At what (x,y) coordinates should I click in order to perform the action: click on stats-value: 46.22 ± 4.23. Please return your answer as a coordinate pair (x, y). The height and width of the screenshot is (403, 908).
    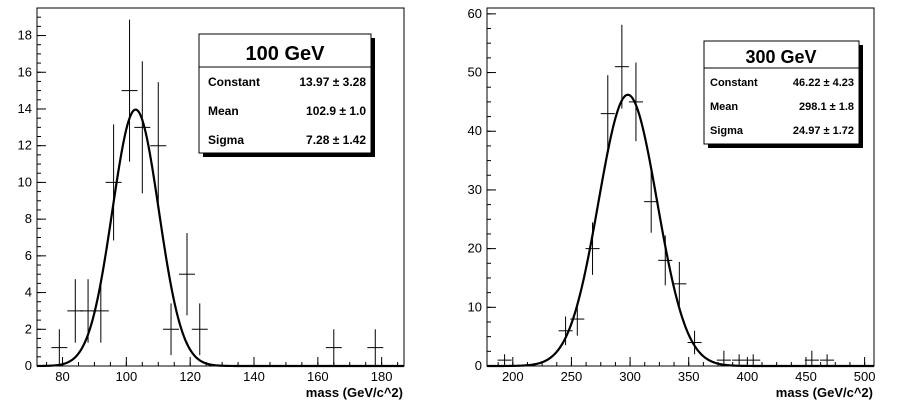
    Looking at the image, I should click on (823, 83).